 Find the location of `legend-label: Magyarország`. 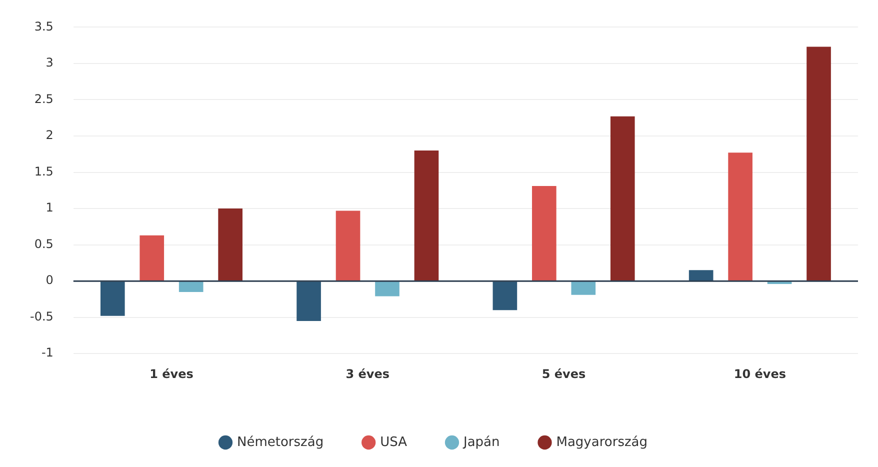

legend-label: Magyarország is located at coordinates (602, 442).